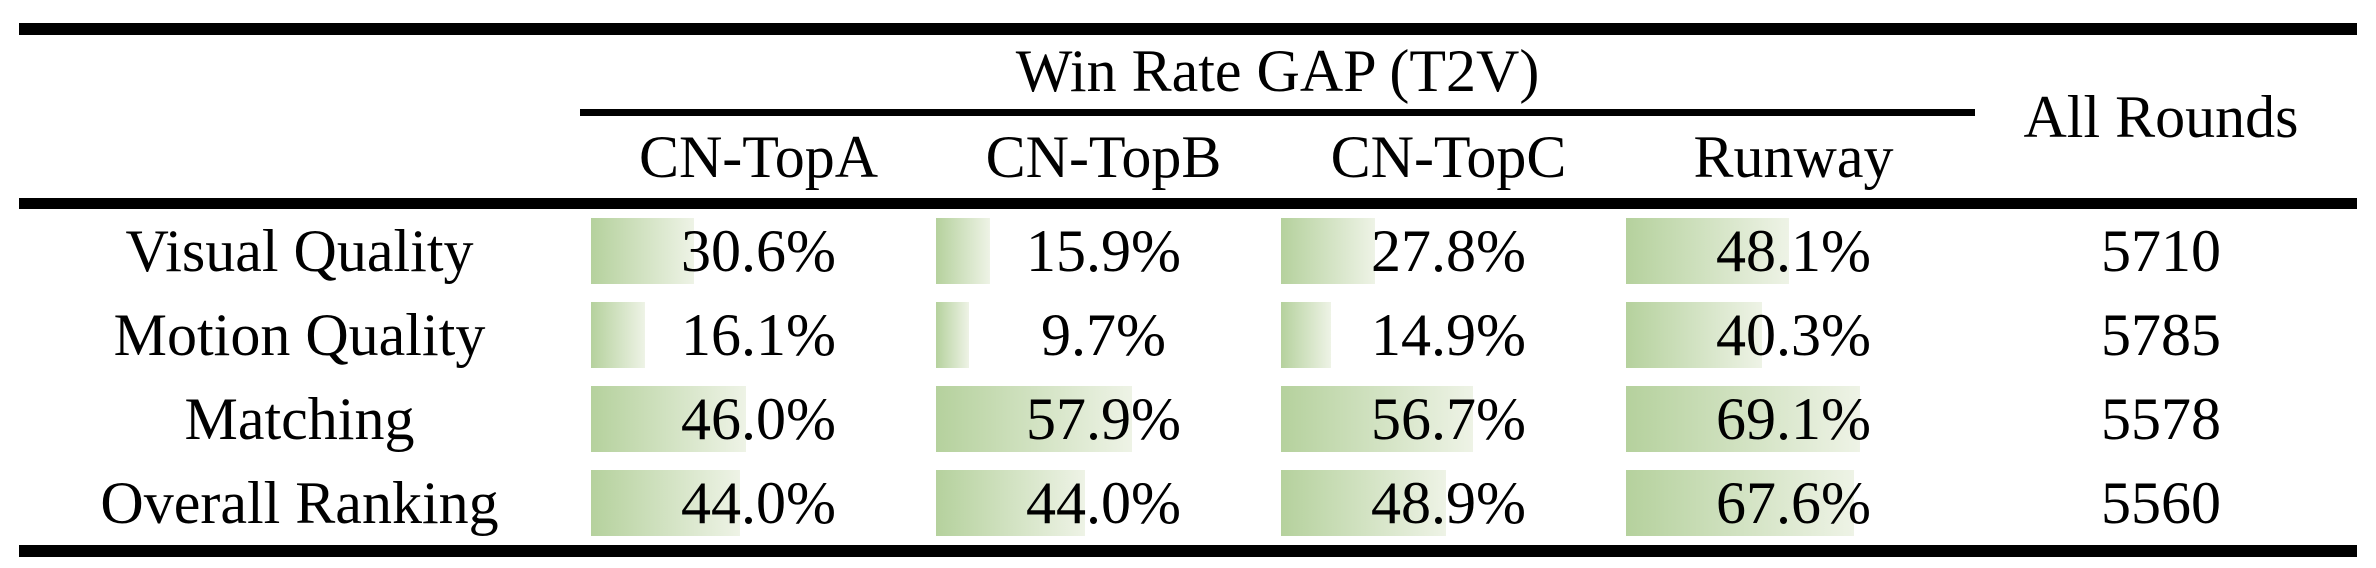 The image size is (2376, 568). I want to click on table-cell: 67.6%, so click(1793, 503).